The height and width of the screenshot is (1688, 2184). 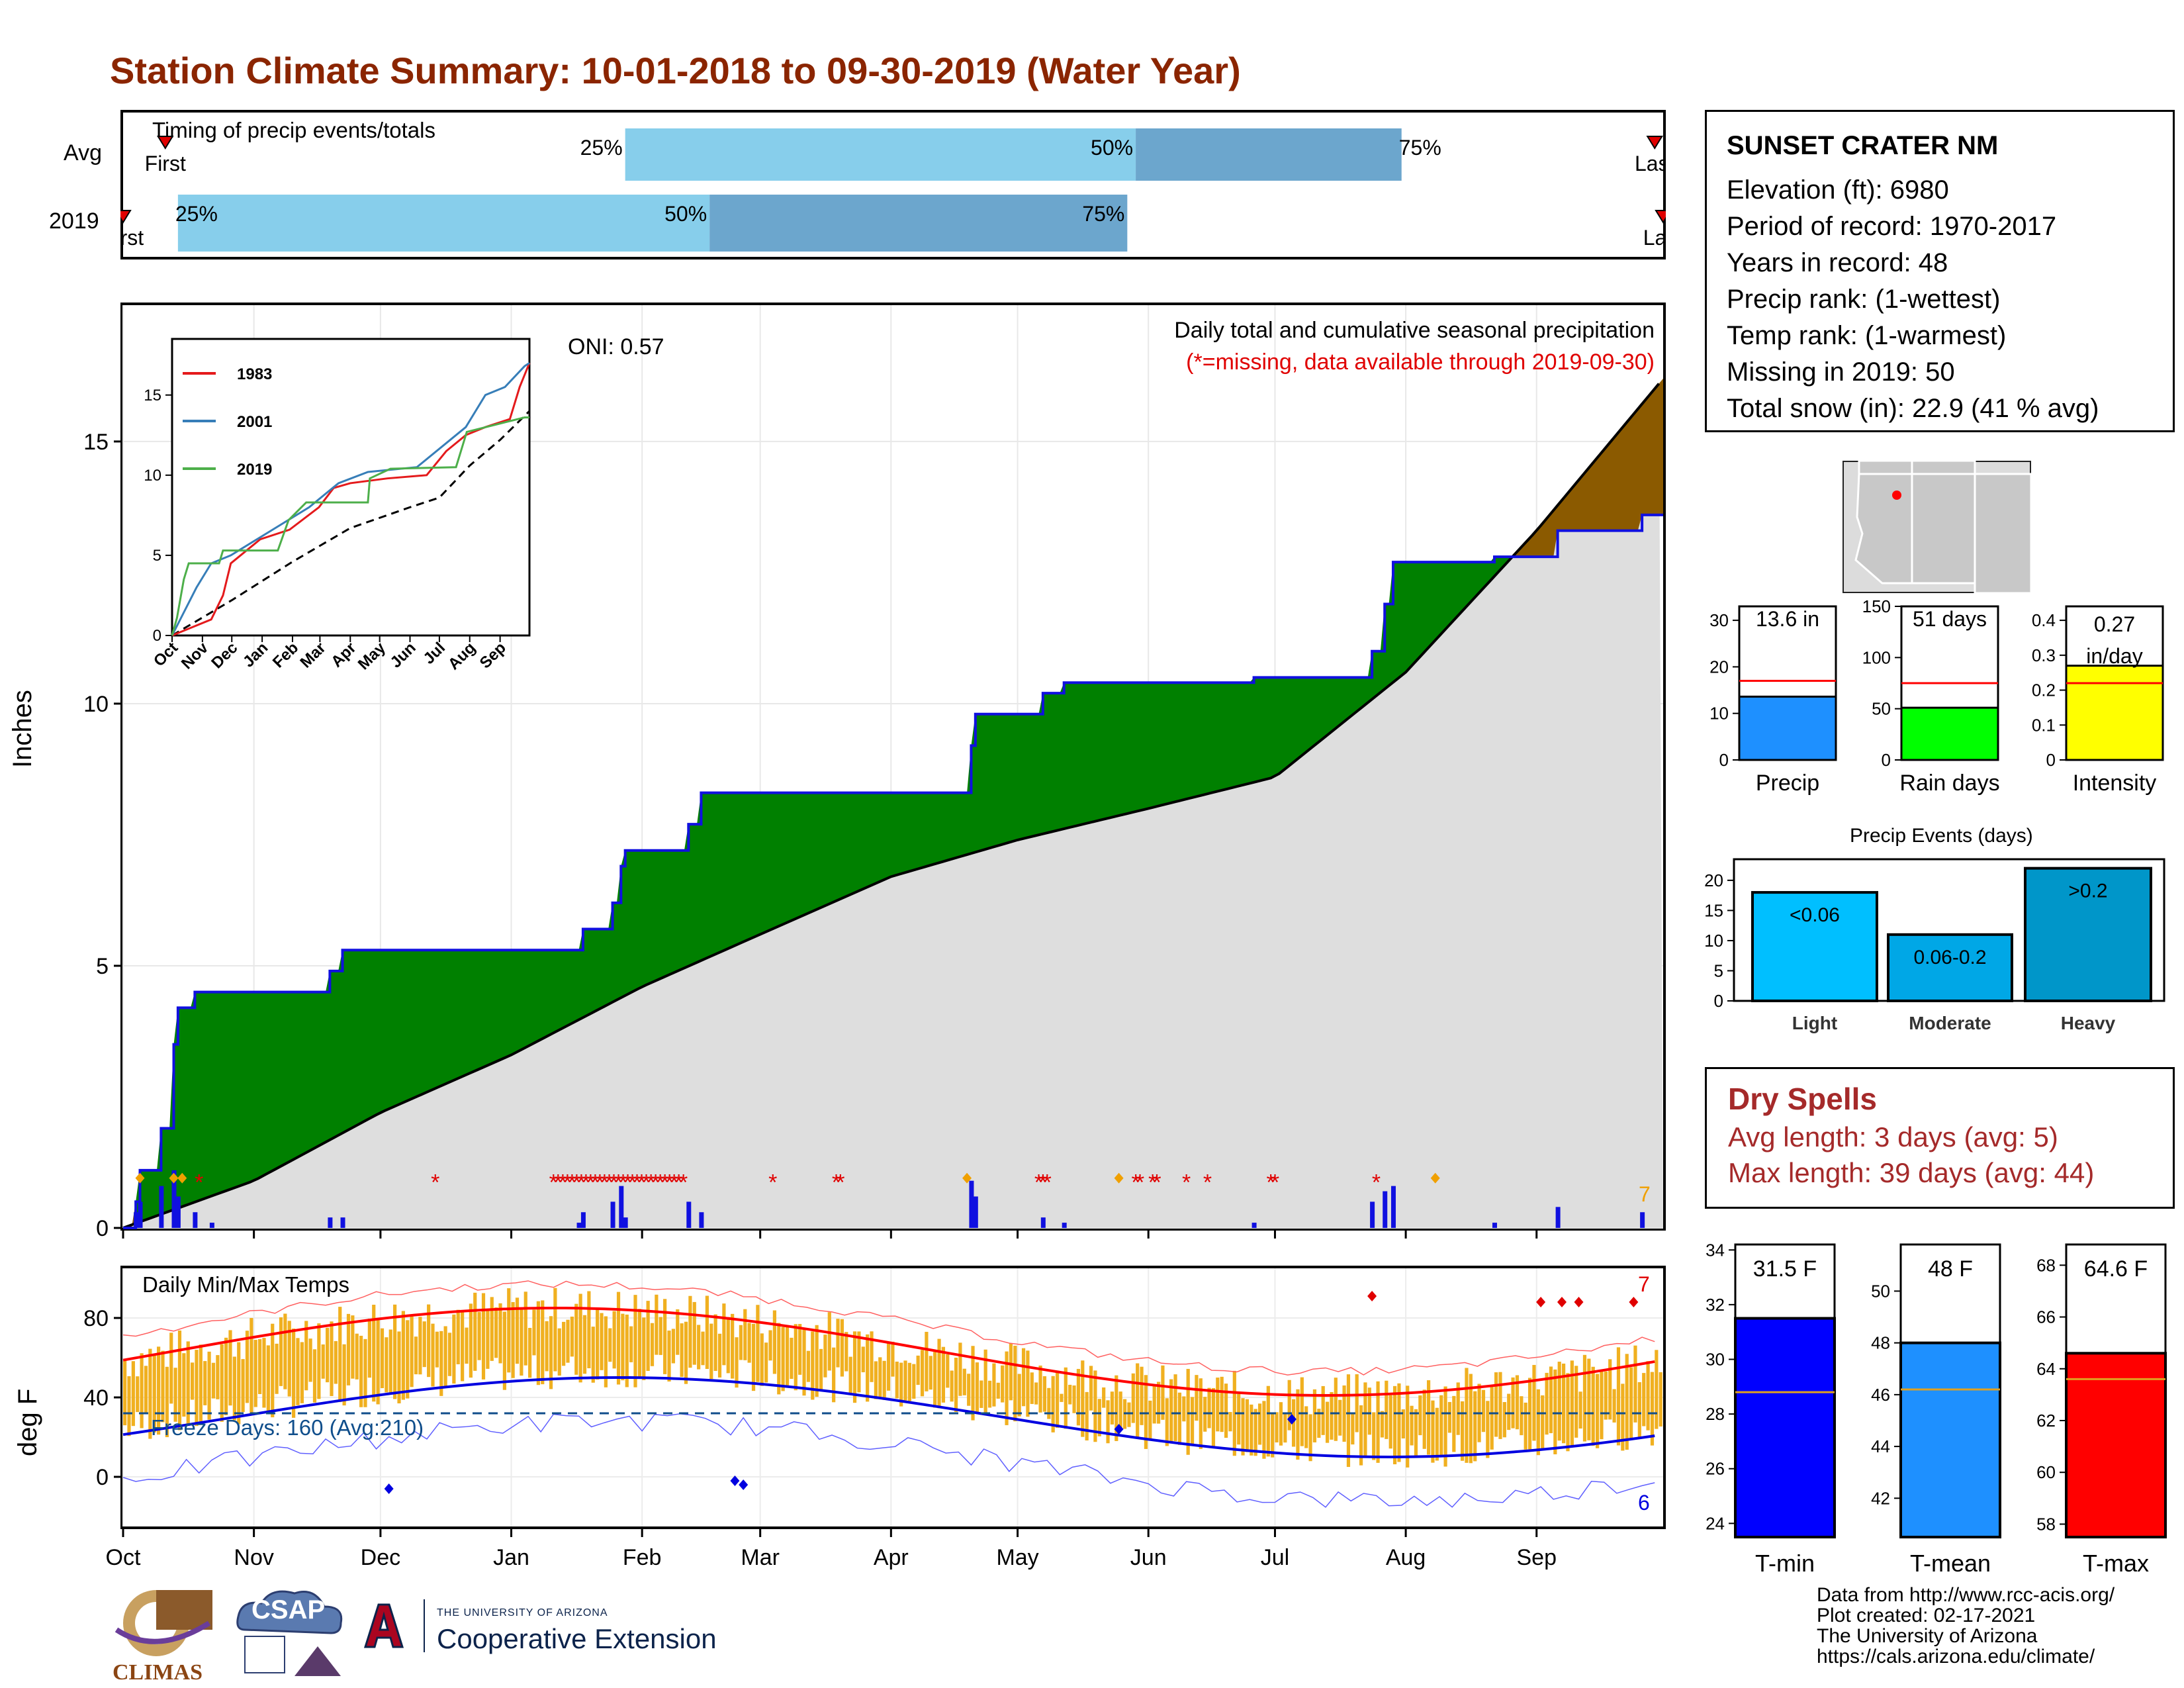 What do you see at coordinates (380, 1557) in the screenshot?
I see `month-label: Dec` at bounding box center [380, 1557].